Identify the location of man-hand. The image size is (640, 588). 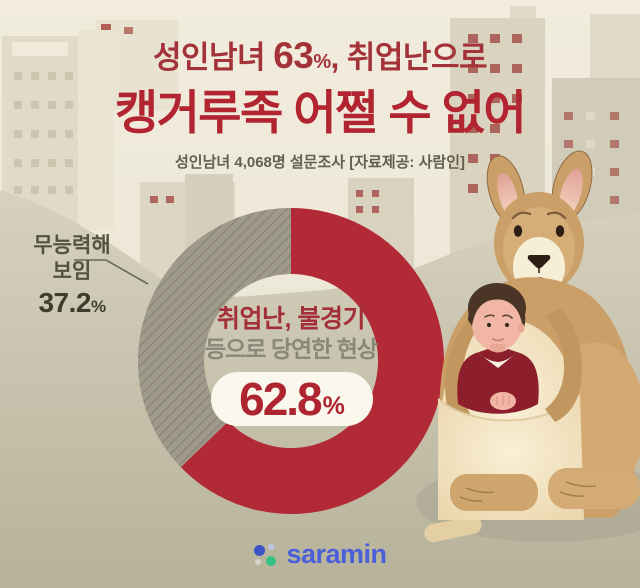
(503, 401).